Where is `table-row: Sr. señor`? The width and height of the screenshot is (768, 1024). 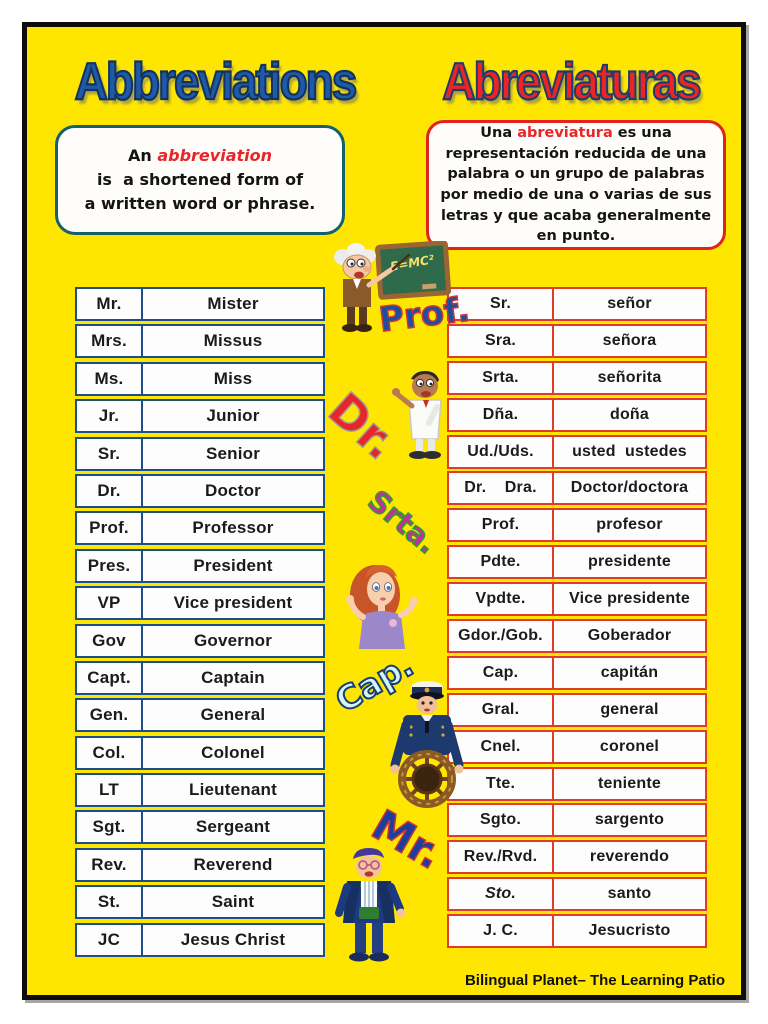
table-row: Sr. señor is located at coordinates (577, 304).